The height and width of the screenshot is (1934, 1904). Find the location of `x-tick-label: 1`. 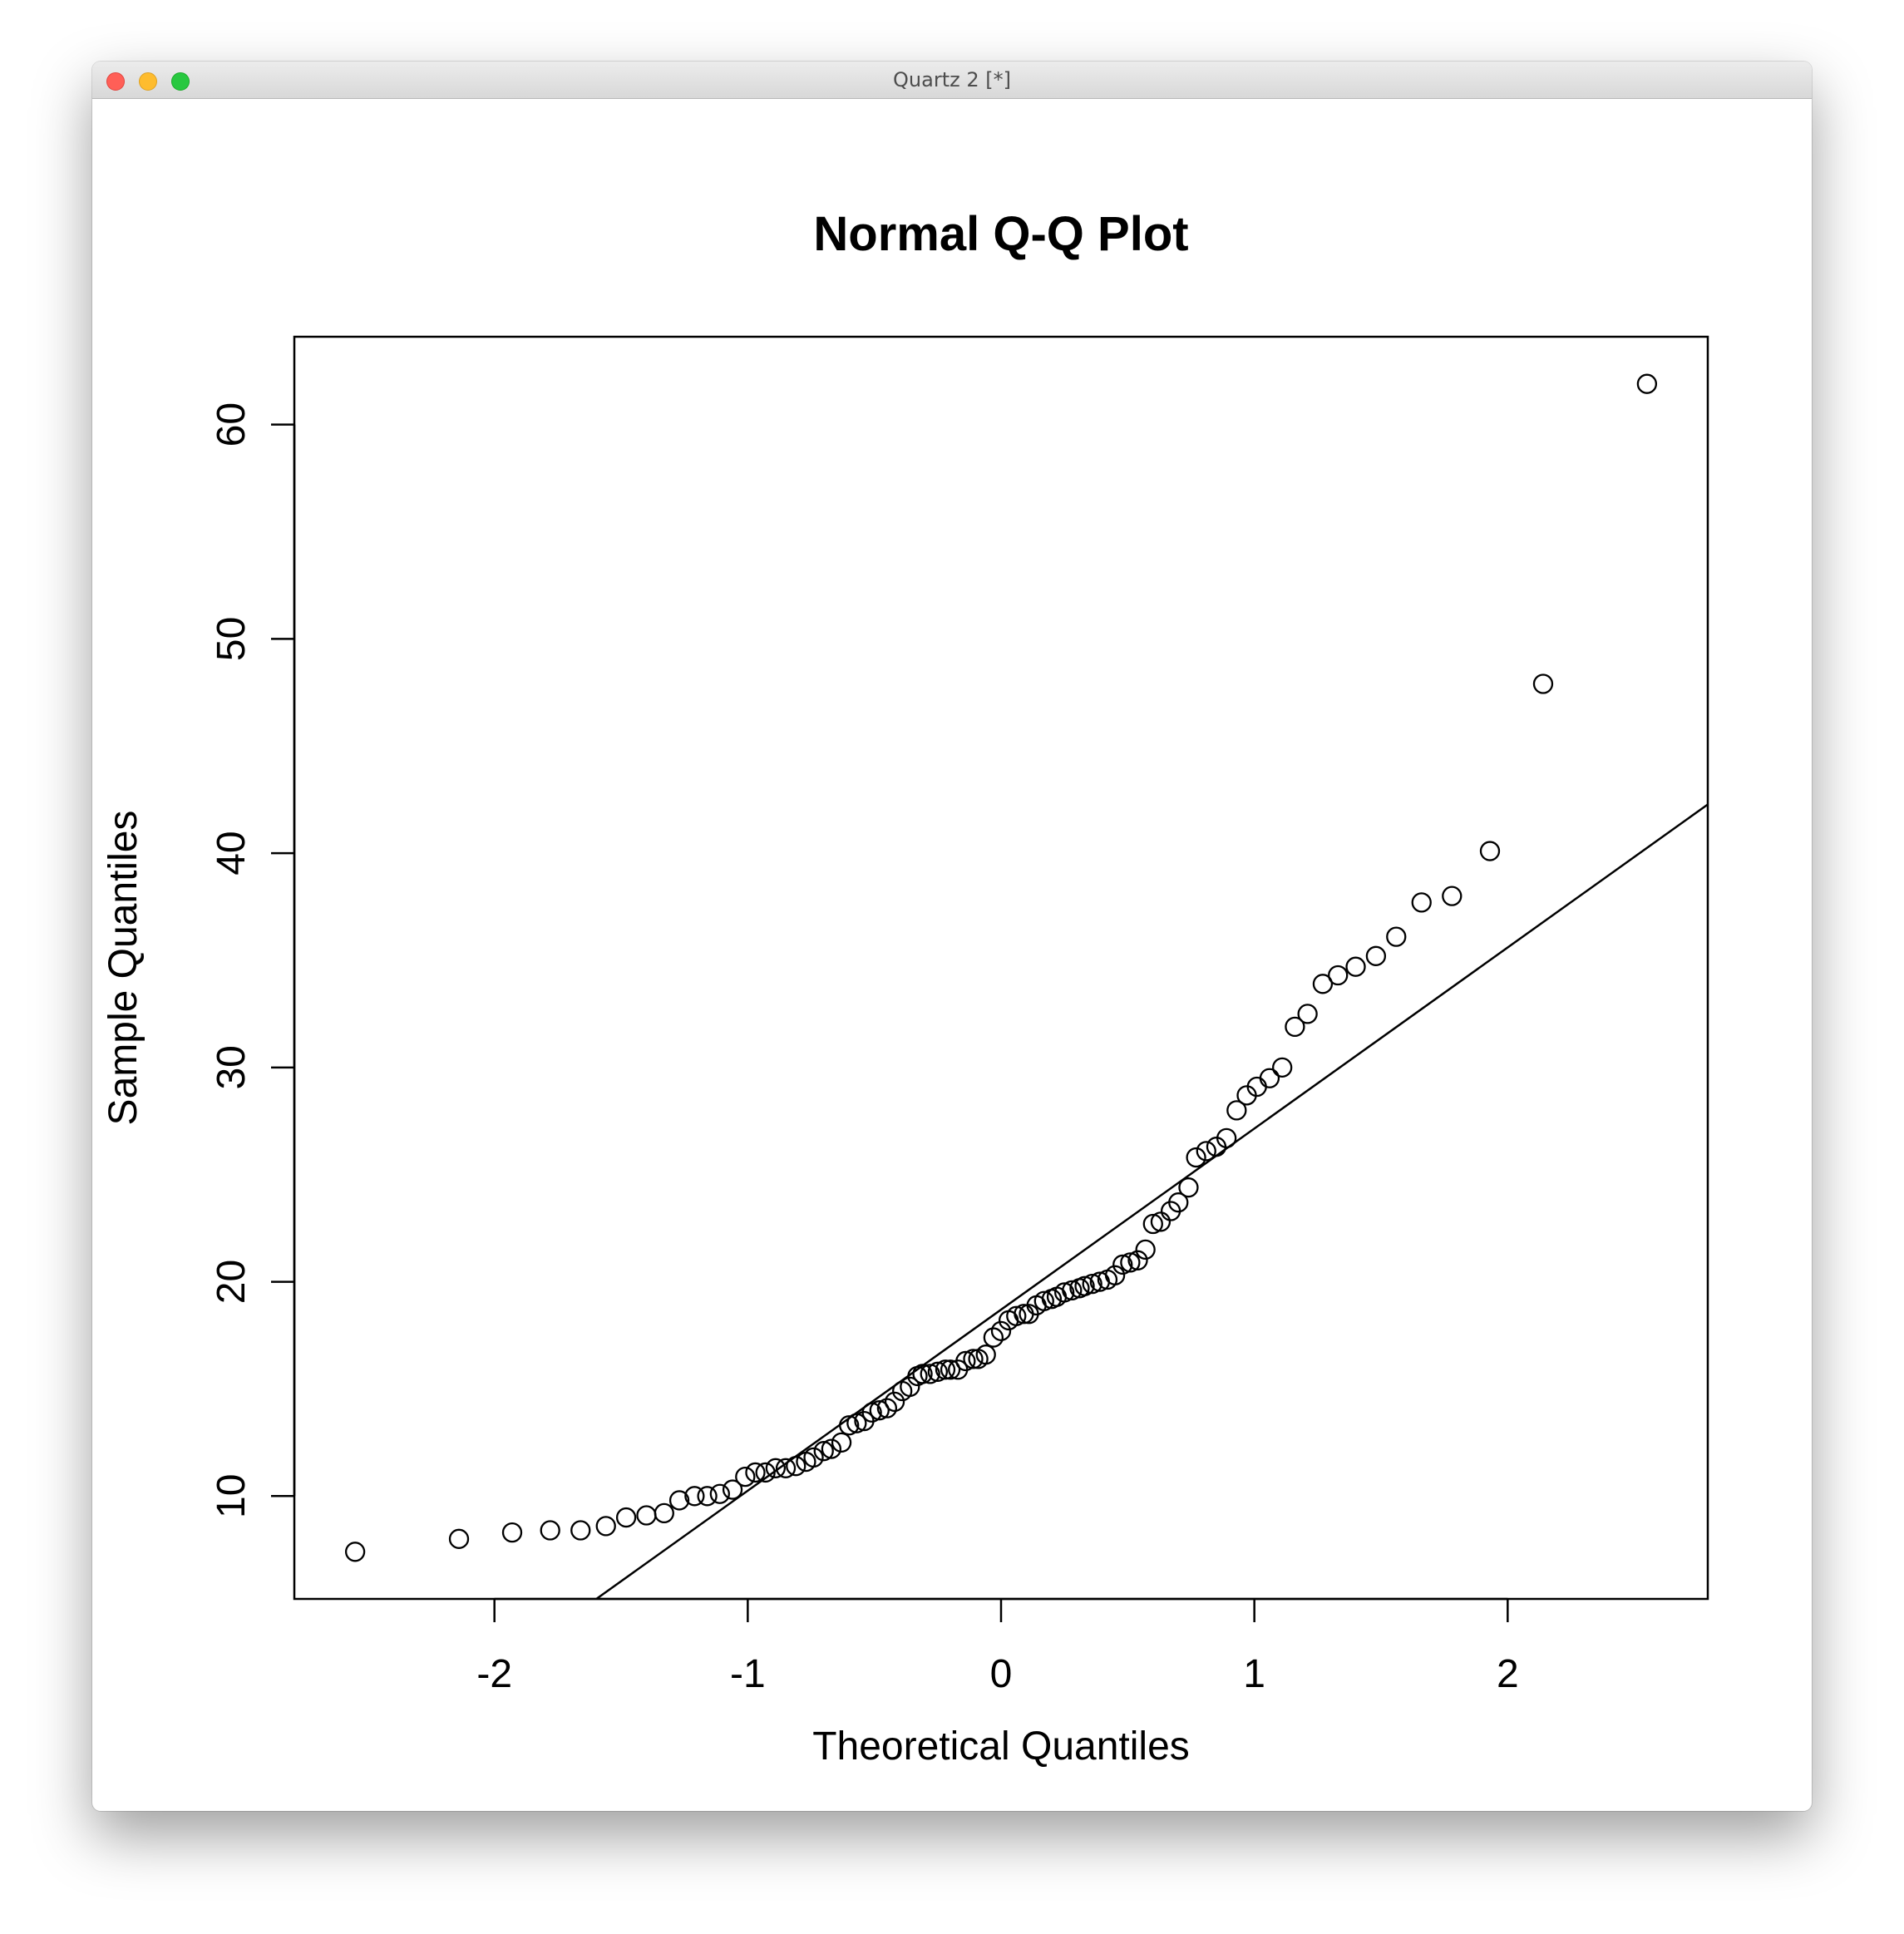

x-tick-label: 1 is located at coordinates (1254, 1674).